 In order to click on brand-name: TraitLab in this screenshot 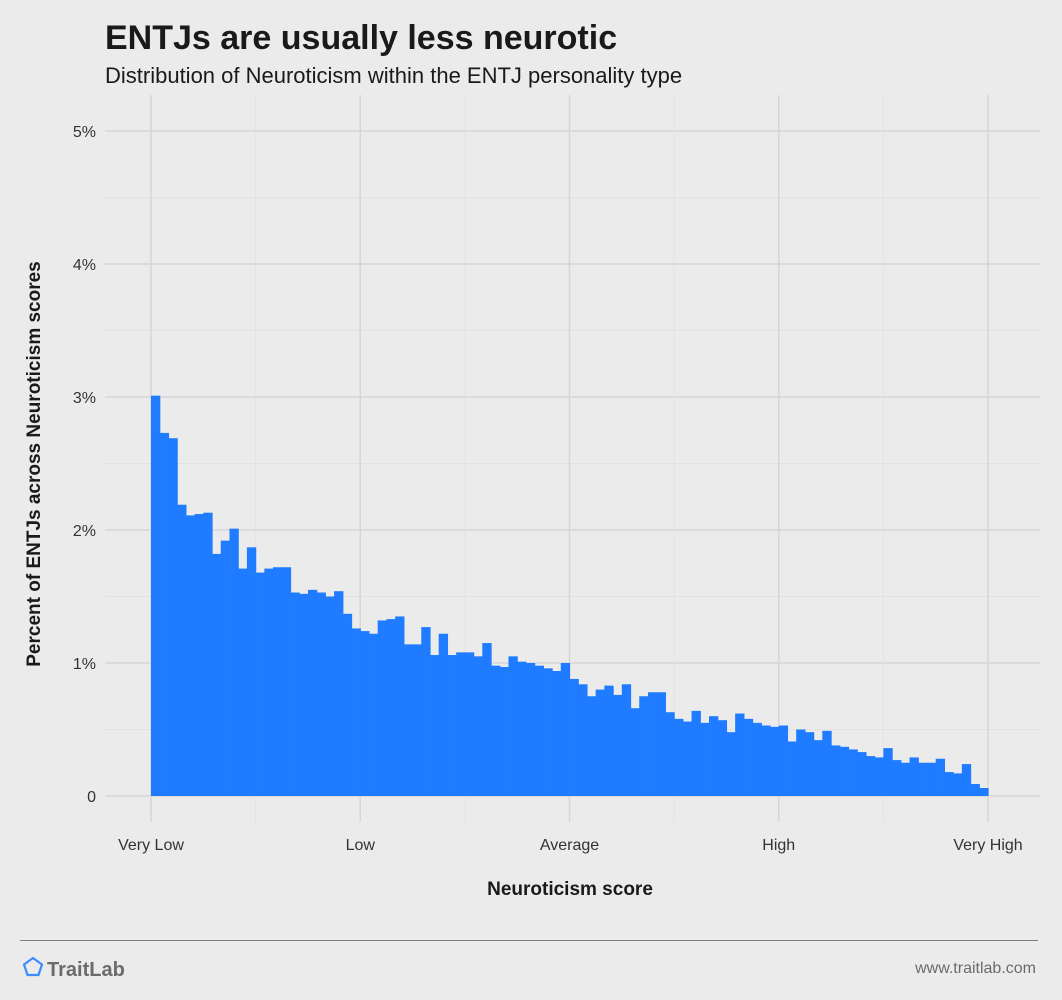, I will do `click(86, 969)`.